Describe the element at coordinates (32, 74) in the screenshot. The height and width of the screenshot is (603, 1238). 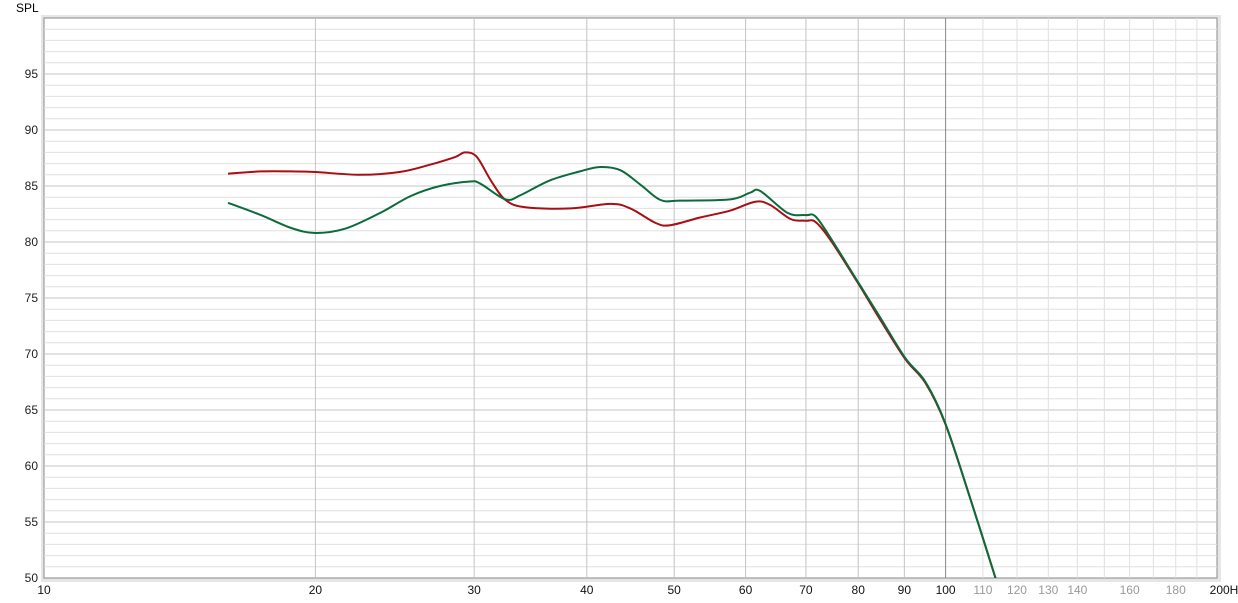
I see `y-tick-label: 95` at that location.